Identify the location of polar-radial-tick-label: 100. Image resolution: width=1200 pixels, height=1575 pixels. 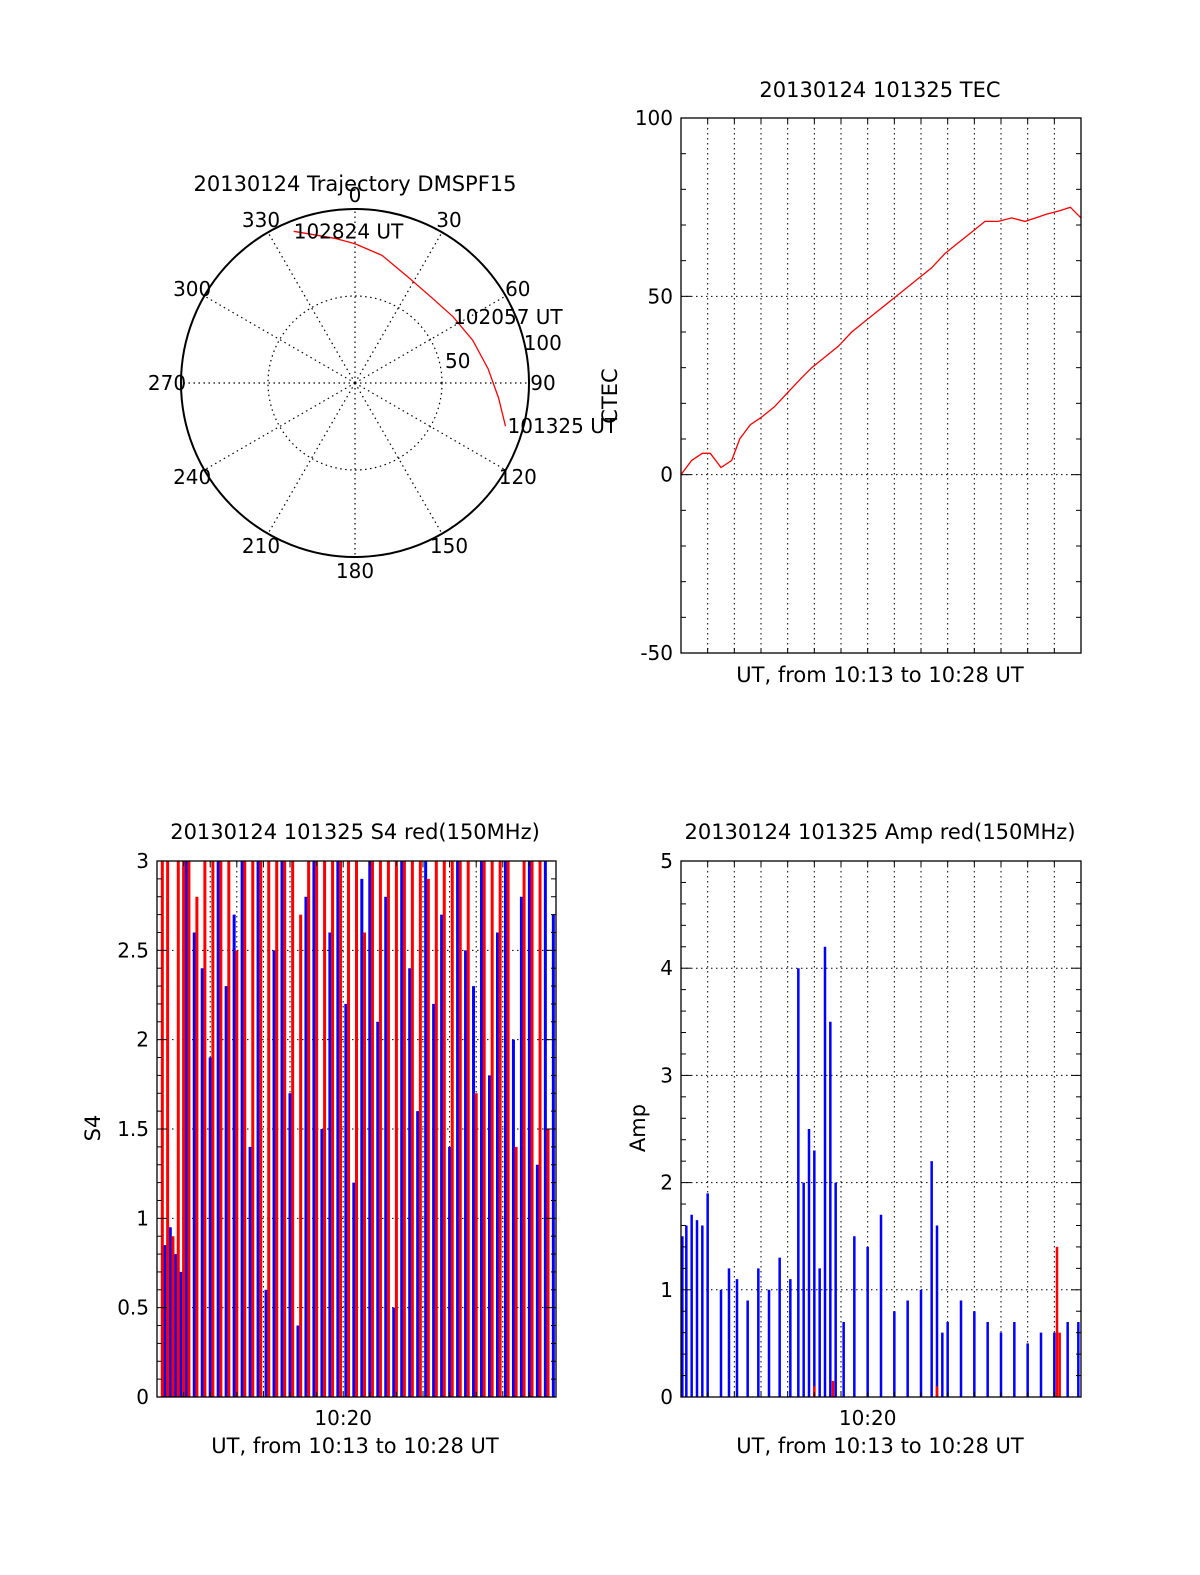
(543, 343).